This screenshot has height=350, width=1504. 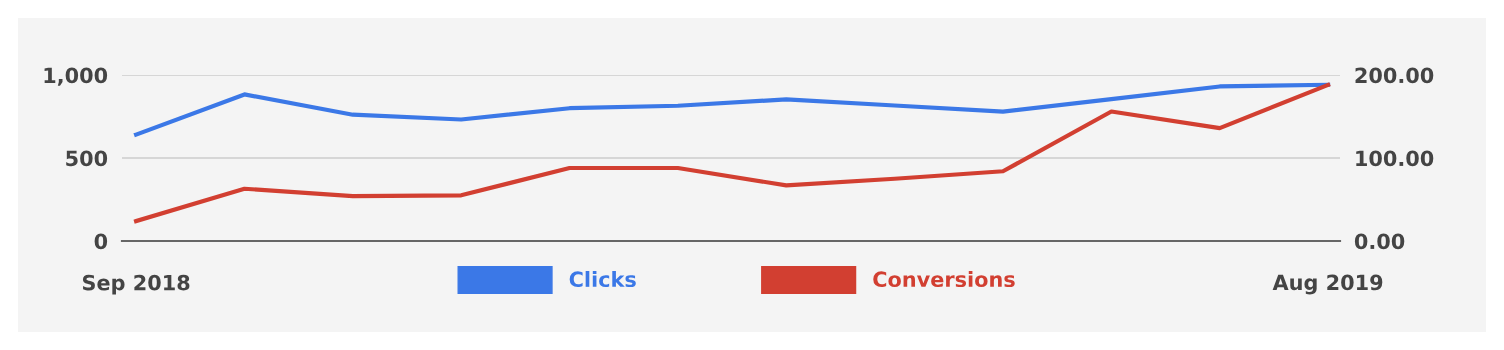 What do you see at coordinates (1394, 75) in the screenshot?
I see `y2-tick-label: 200.00` at bounding box center [1394, 75].